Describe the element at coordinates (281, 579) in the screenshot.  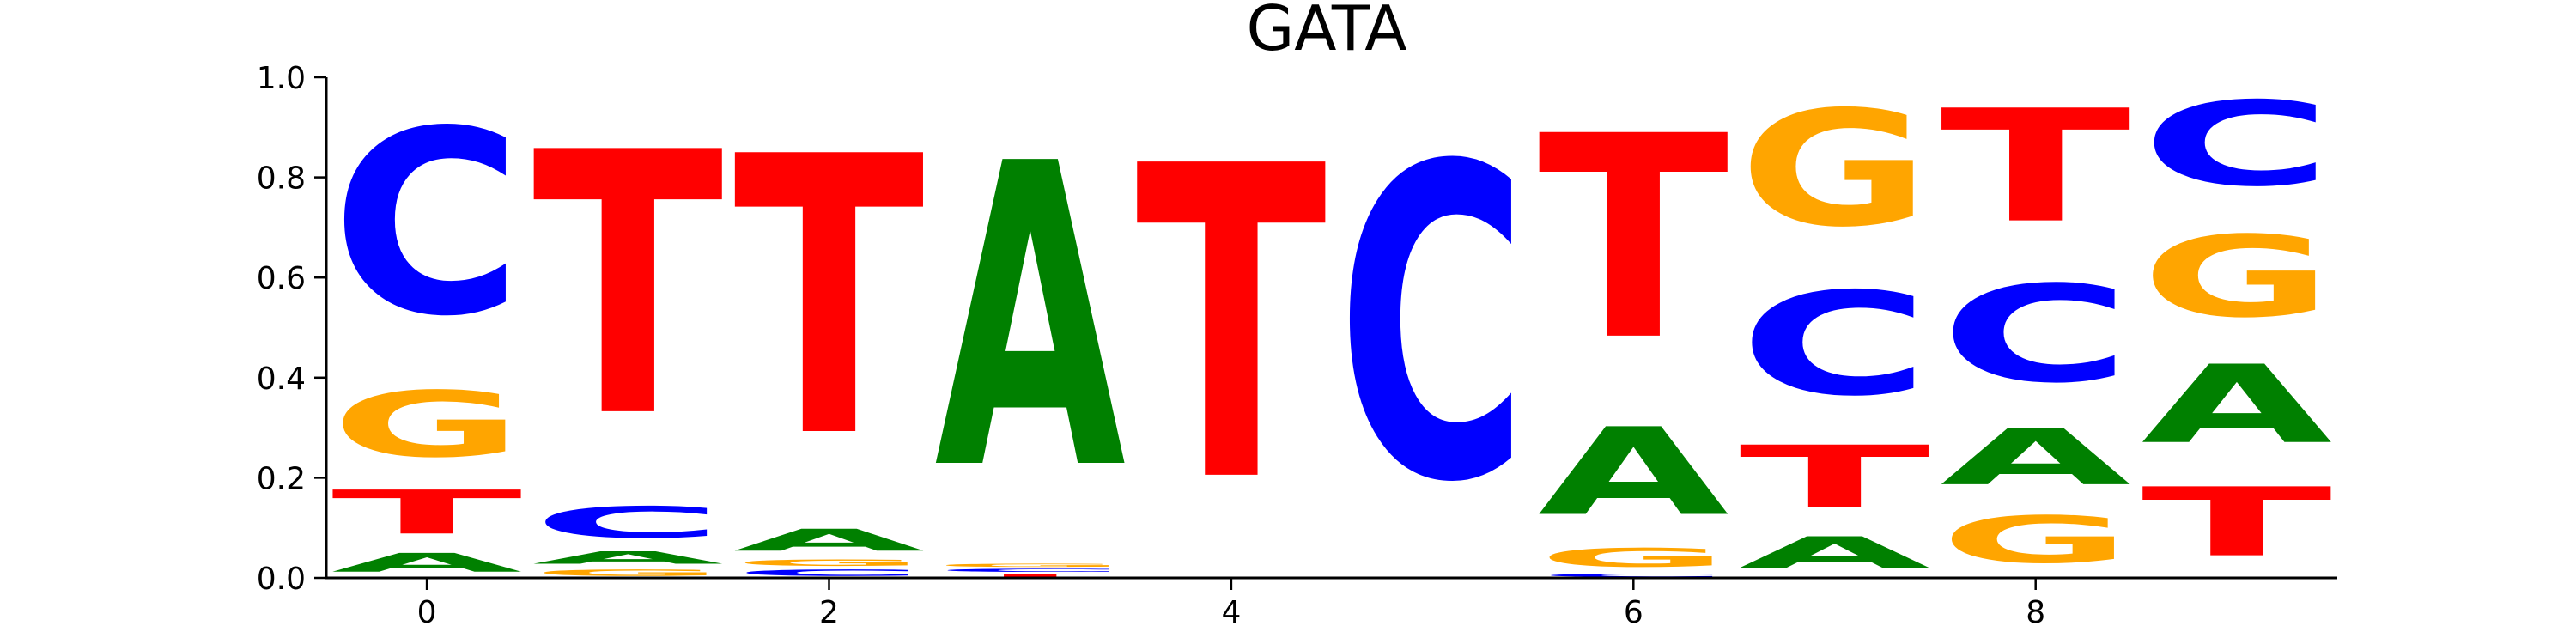
I see `y-tick-label: 0.0` at that location.